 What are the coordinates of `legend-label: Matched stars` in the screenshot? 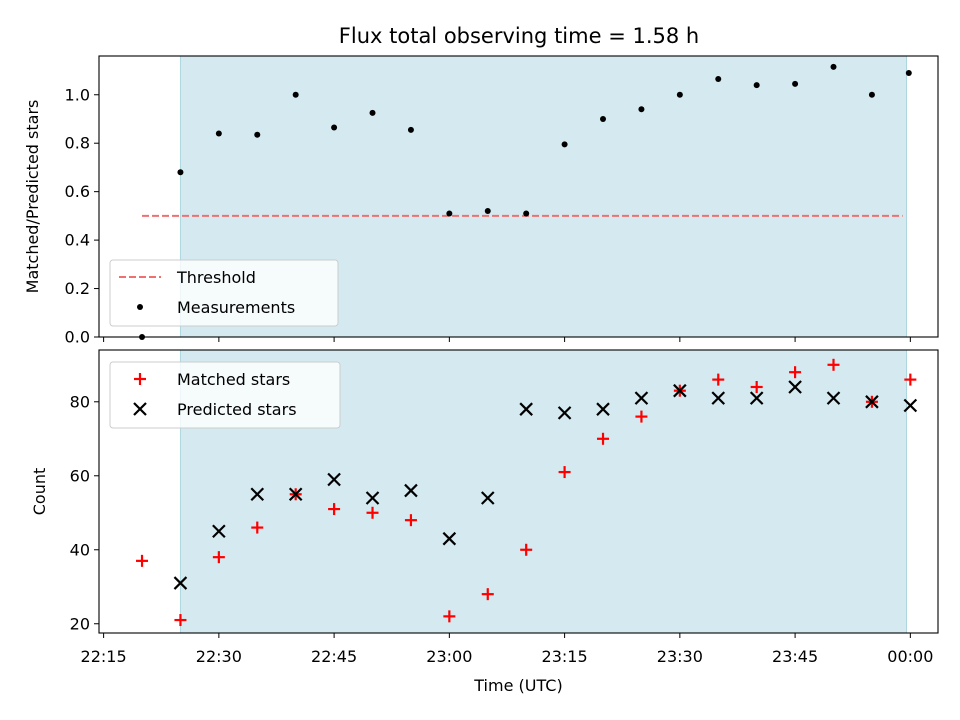 It's located at (233, 379).